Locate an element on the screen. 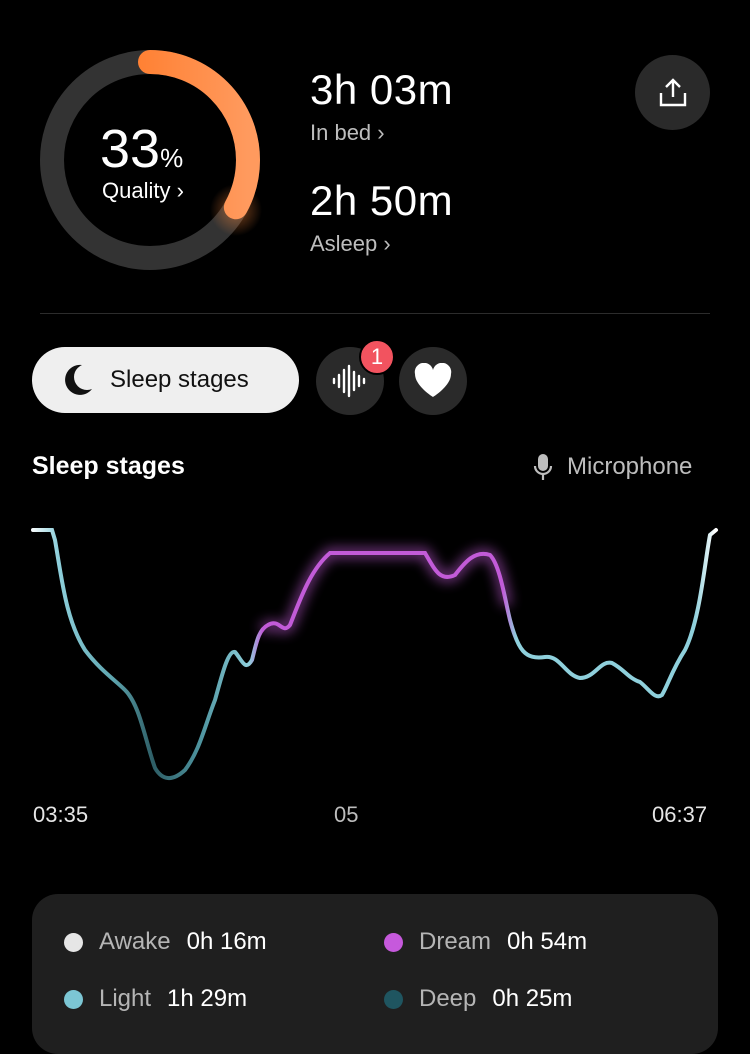  legend-dream: Dream 0h 54m is located at coordinates (485, 942).